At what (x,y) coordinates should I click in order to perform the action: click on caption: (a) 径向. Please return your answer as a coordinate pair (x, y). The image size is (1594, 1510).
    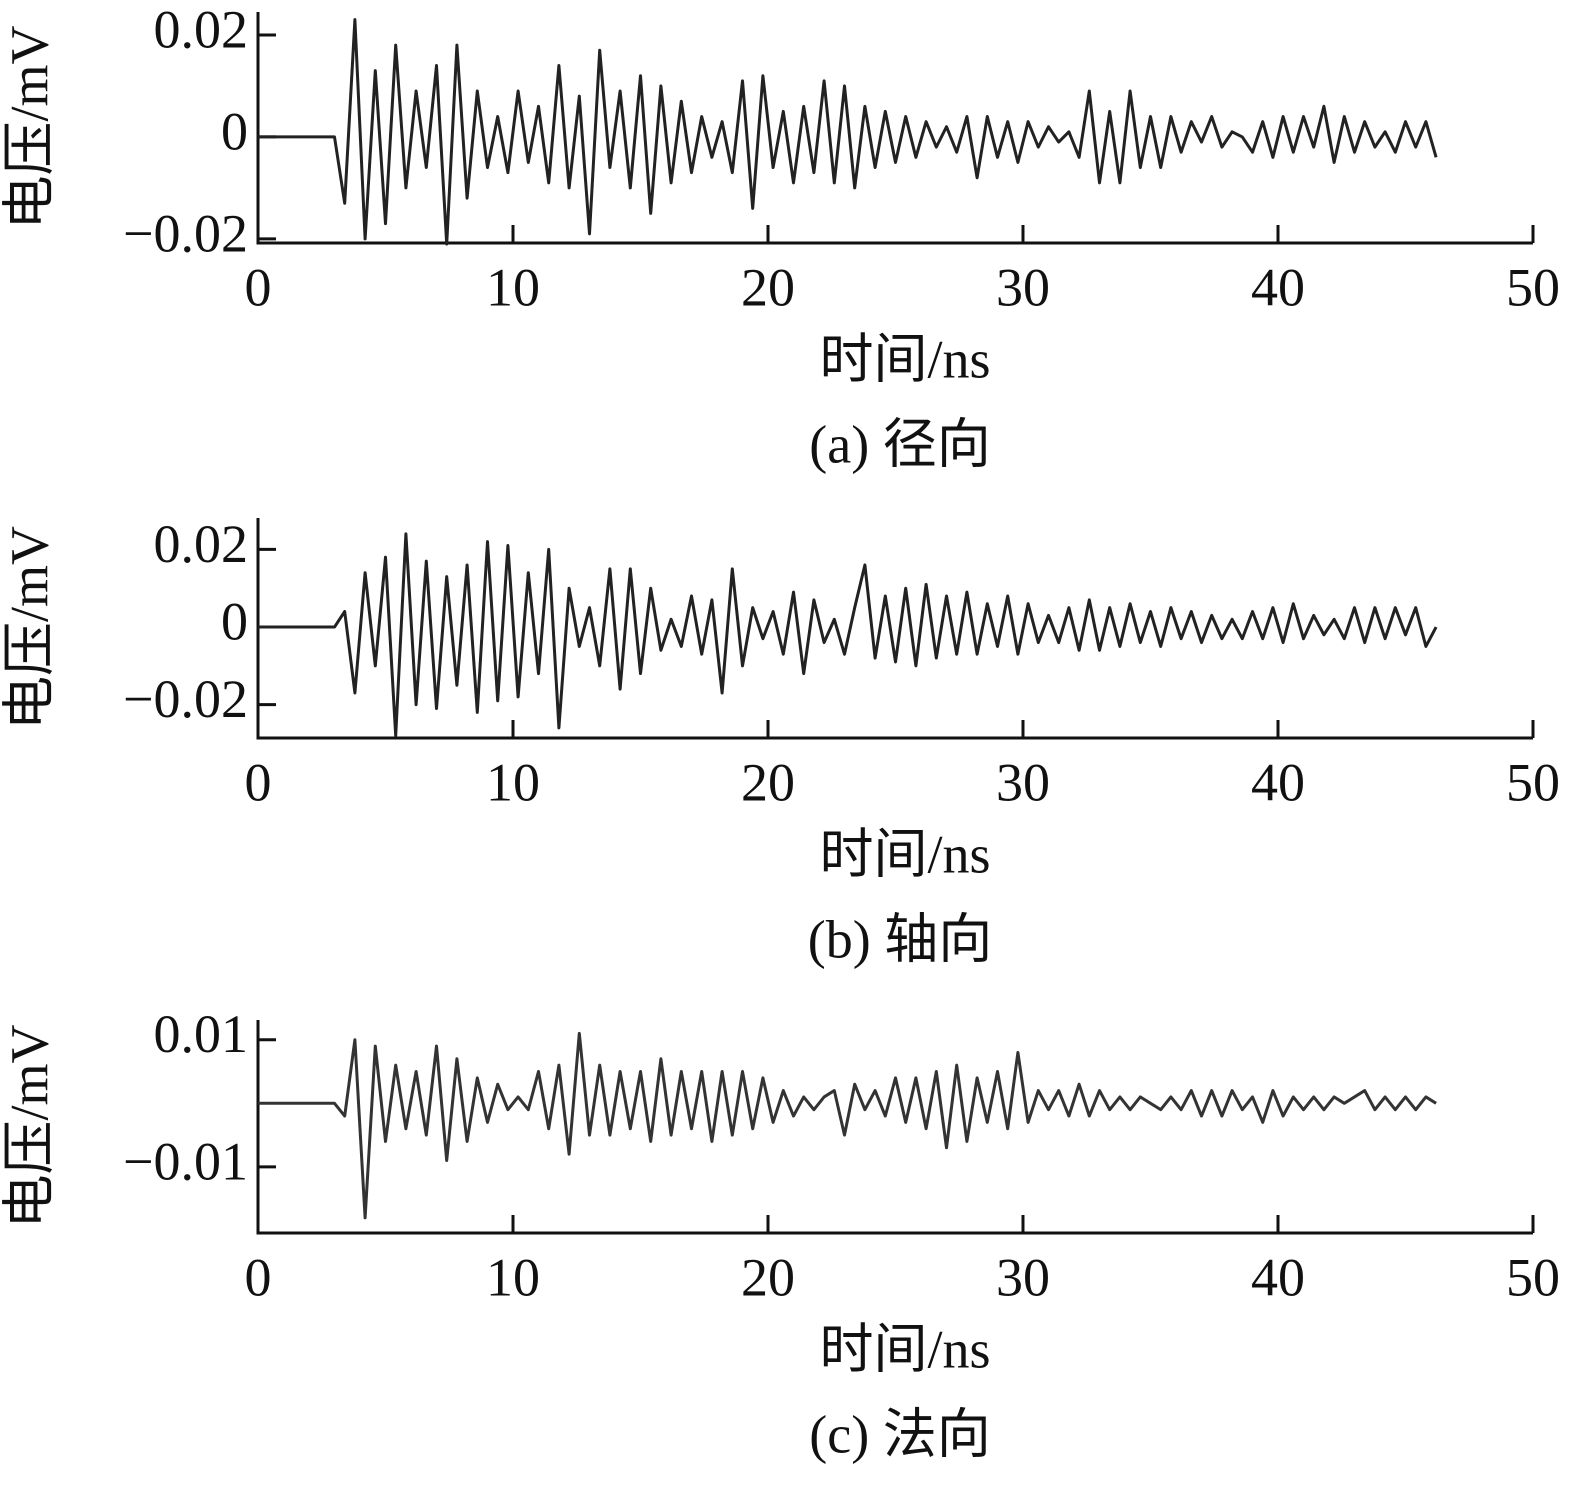
    Looking at the image, I should click on (899, 444).